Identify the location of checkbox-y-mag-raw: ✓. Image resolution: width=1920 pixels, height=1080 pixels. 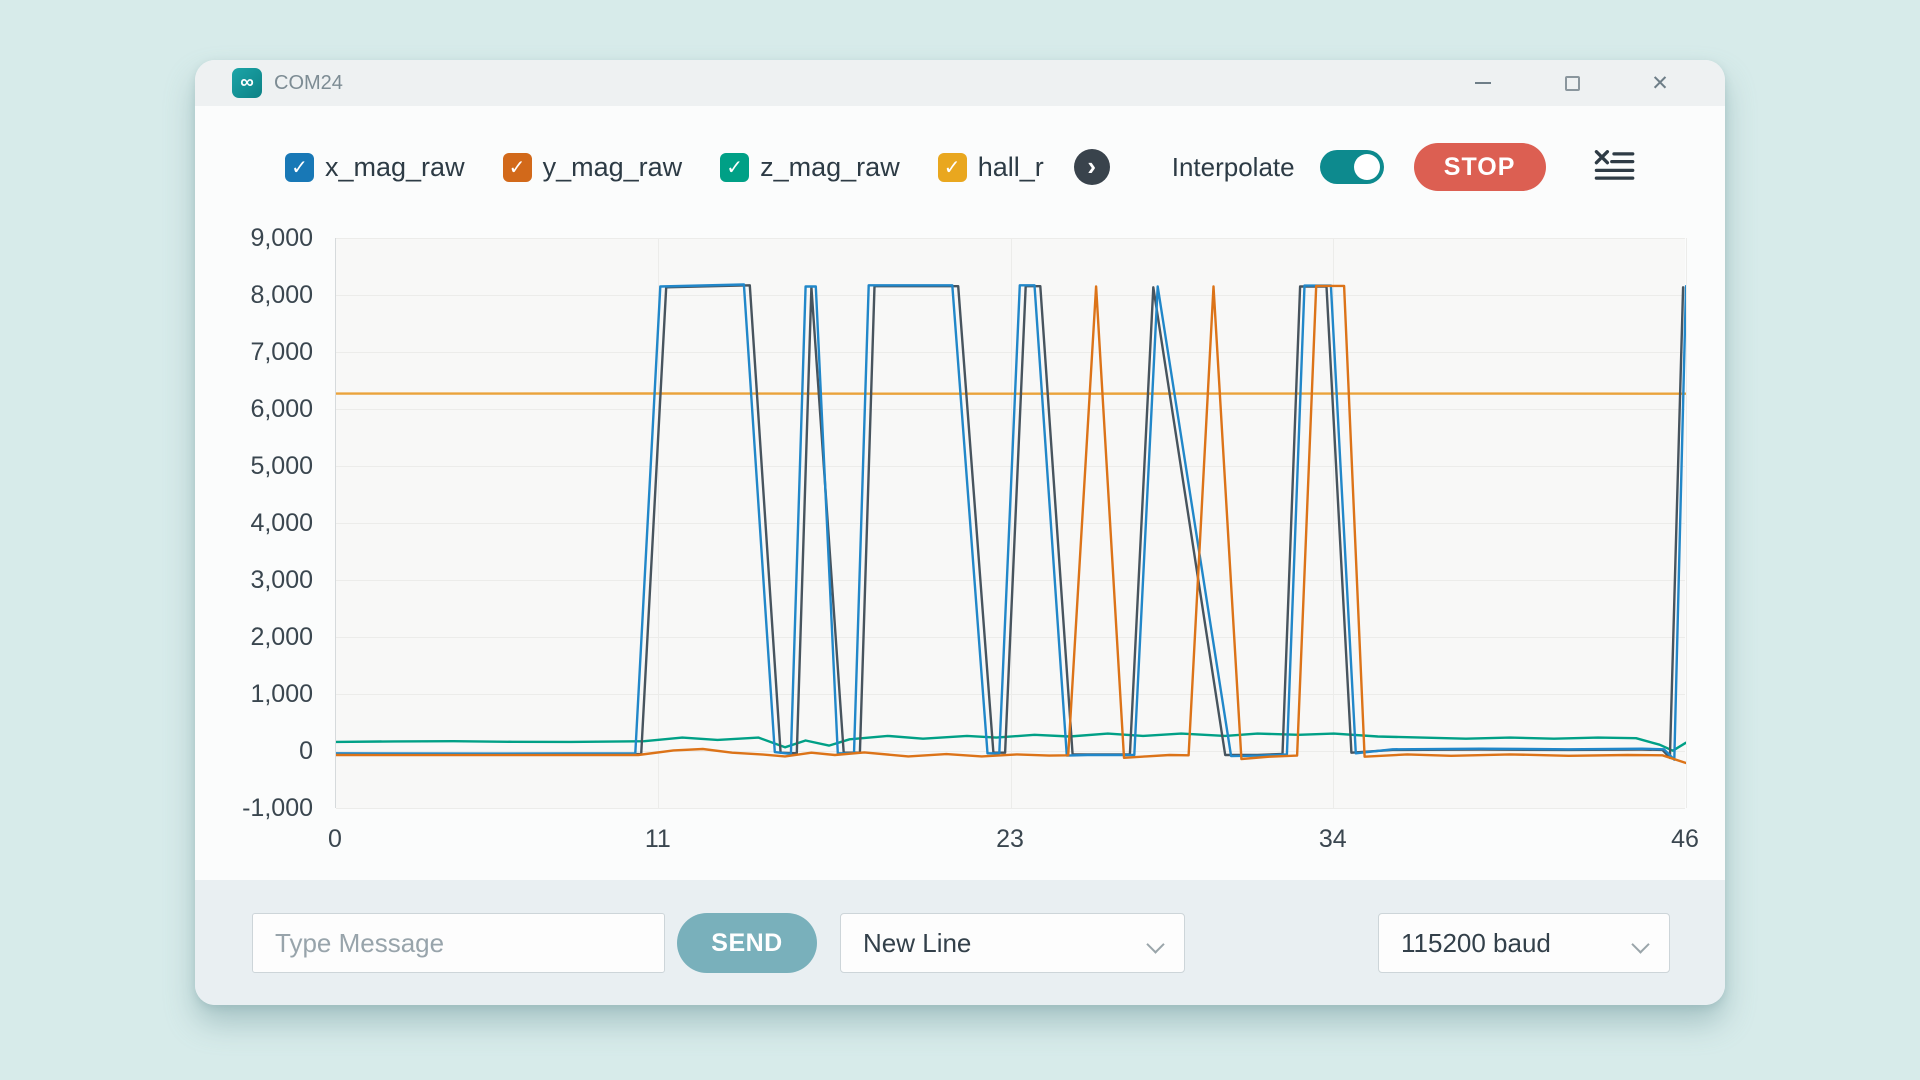
(517, 167).